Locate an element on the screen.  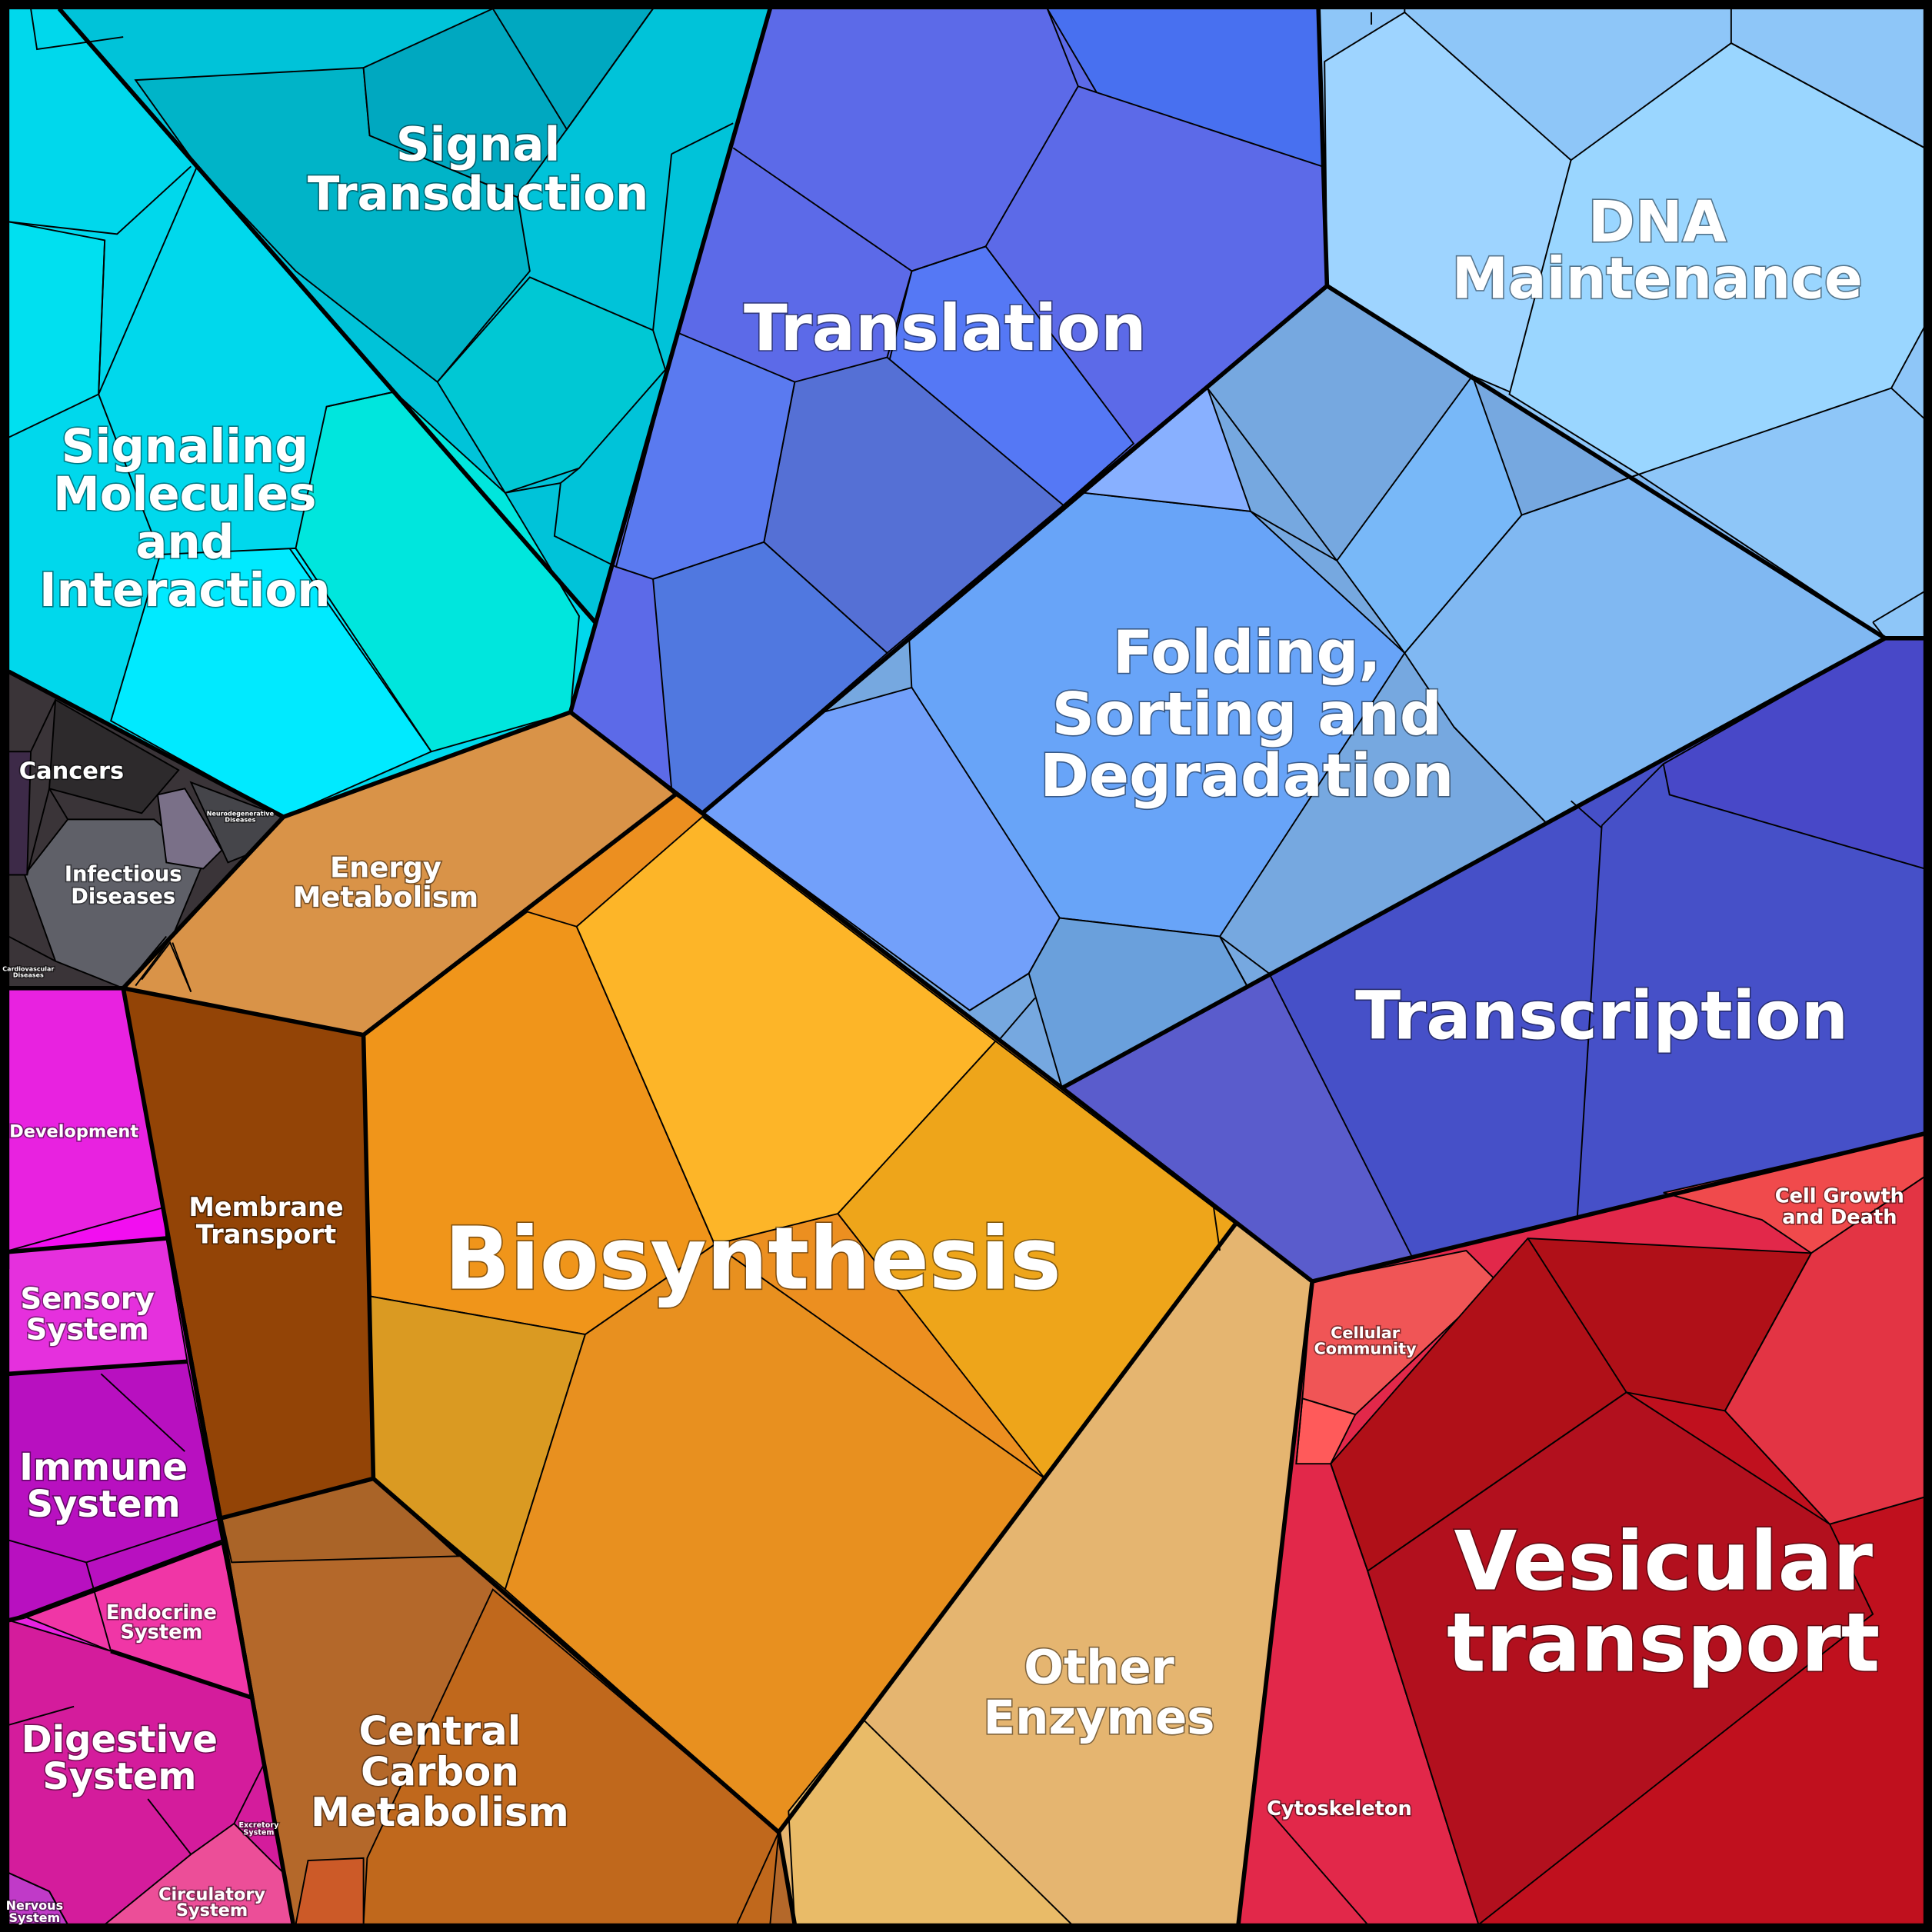
region-label: Biosynthesis is located at coordinates (753, 1260).